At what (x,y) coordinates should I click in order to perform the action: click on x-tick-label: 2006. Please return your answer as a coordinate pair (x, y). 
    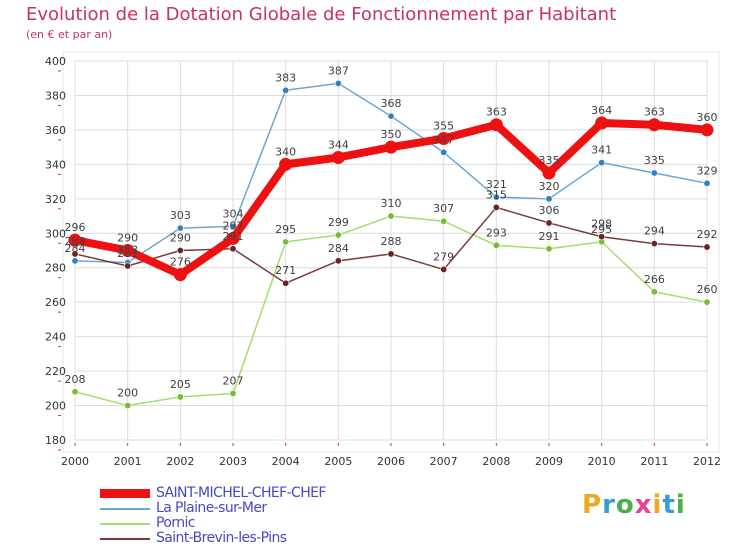
    Looking at the image, I should click on (391, 461).